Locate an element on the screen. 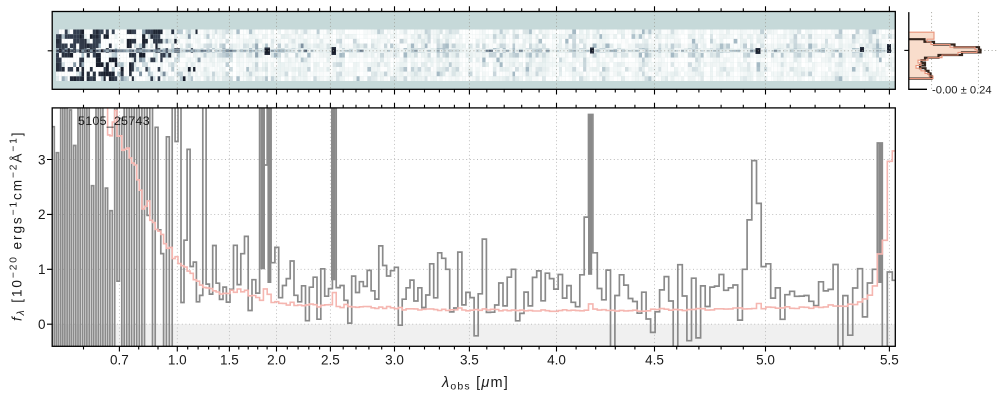  svg-text: -0.00 ± 0.24 is located at coordinates (962, 91).